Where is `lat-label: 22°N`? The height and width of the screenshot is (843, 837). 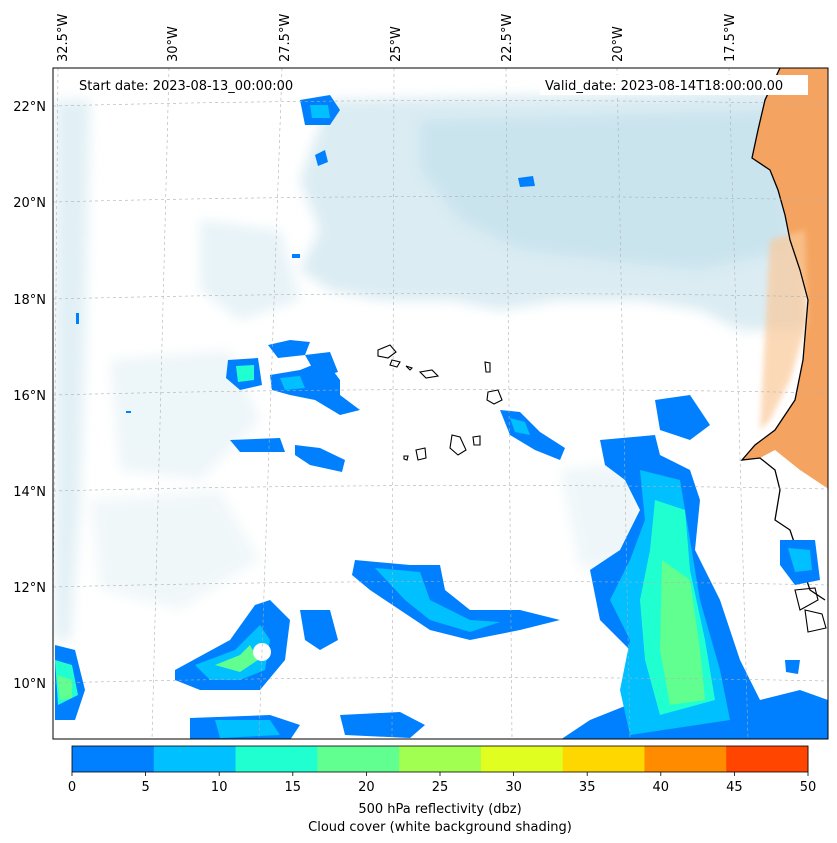
lat-label: 22°N is located at coordinates (29, 107).